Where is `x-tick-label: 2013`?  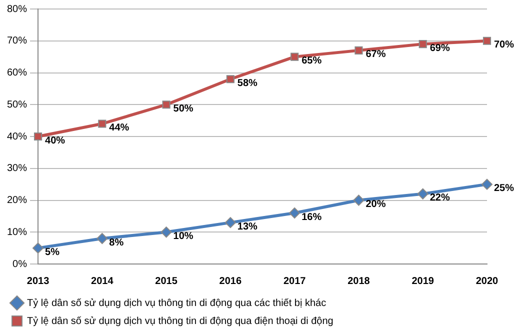
x-tick-label: 2013 is located at coordinates (38, 281).